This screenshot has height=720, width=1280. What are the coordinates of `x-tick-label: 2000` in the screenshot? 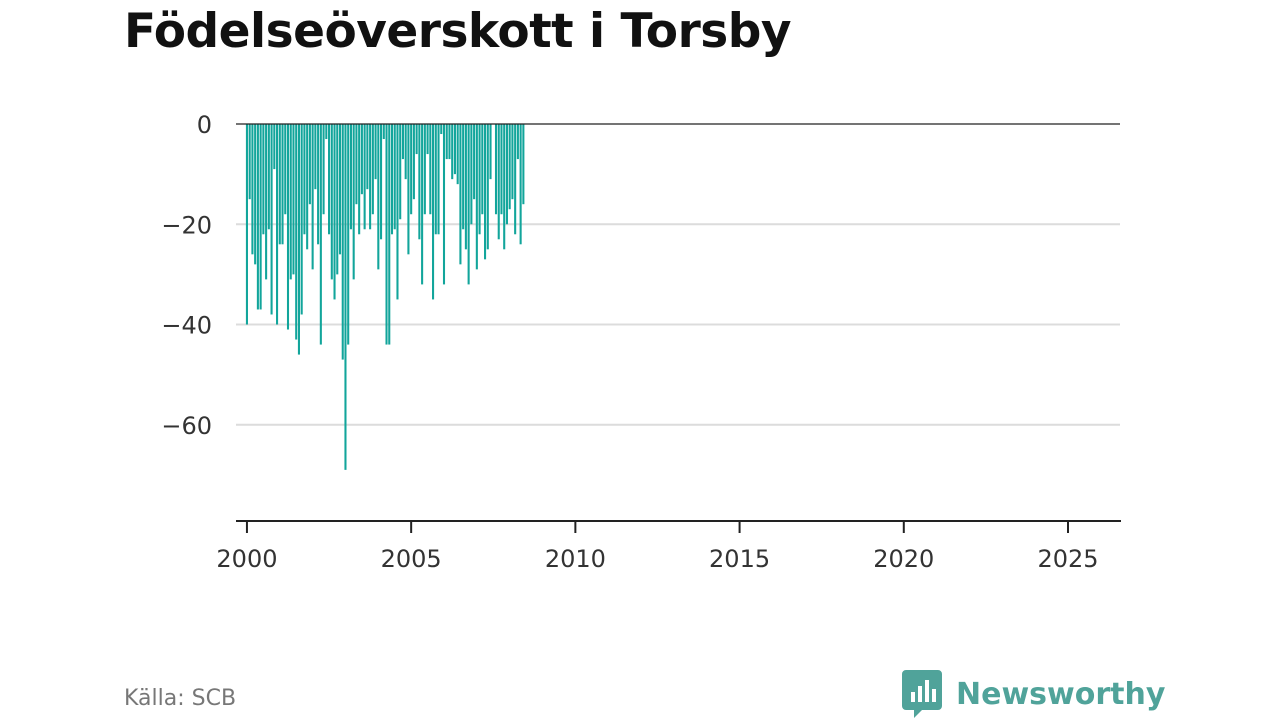 It's located at (246, 559).